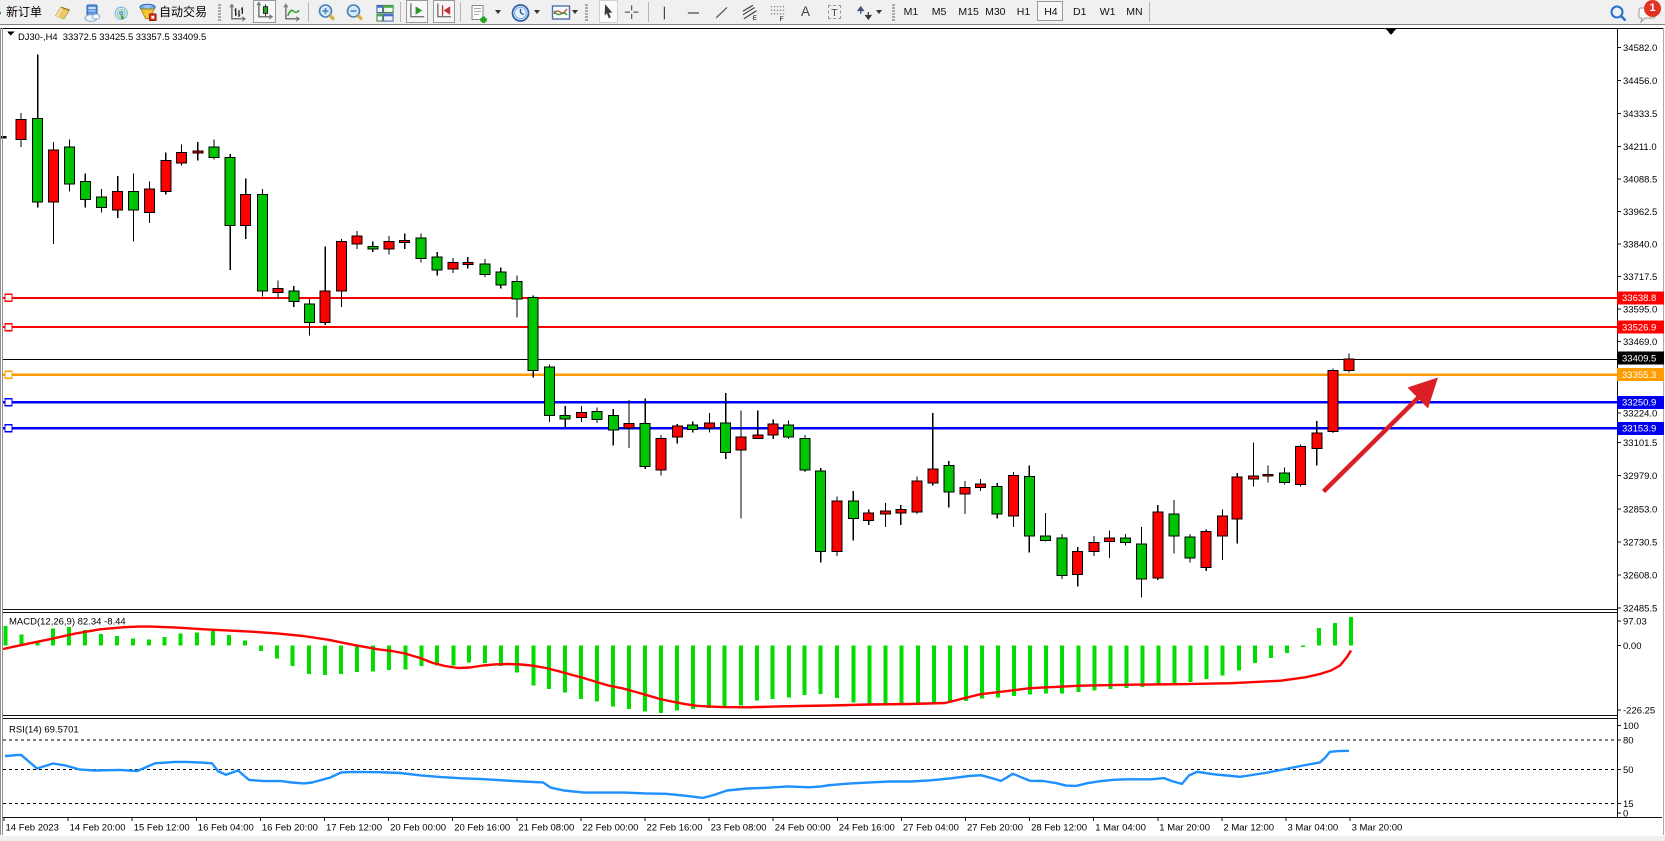 Image resolution: width=1665 pixels, height=841 pixels. What do you see at coordinates (1640, 114) in the screenshot?
I see `svg-text: 34333.5` at bounding box center [1640, 114].